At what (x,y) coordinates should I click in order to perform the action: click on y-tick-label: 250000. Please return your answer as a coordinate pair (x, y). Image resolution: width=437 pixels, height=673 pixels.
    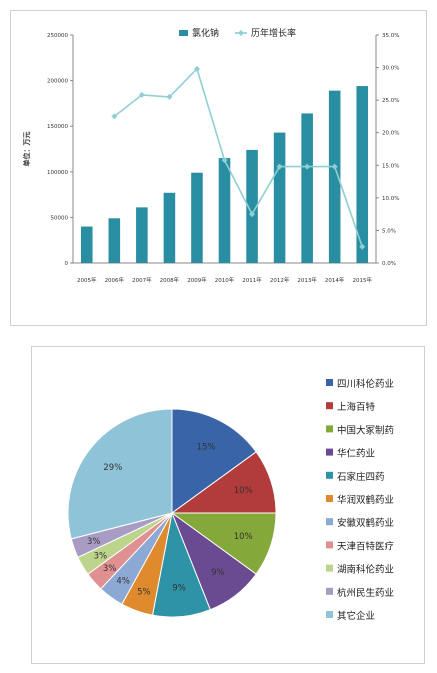
    Looking at the image, I should click on (57, 36).